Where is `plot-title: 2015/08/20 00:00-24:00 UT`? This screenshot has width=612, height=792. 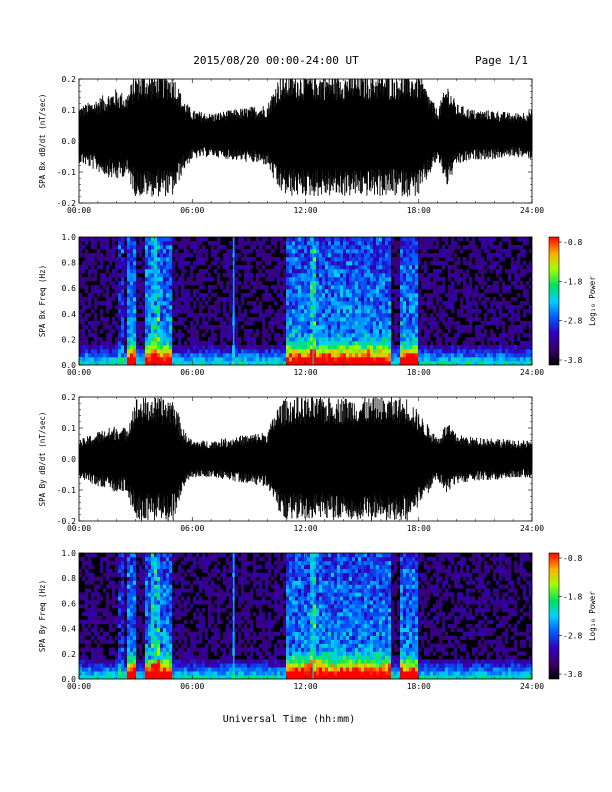
plot-title: 2015/08/20 00:00-24:00 UT is located at coordinates (276, 60).